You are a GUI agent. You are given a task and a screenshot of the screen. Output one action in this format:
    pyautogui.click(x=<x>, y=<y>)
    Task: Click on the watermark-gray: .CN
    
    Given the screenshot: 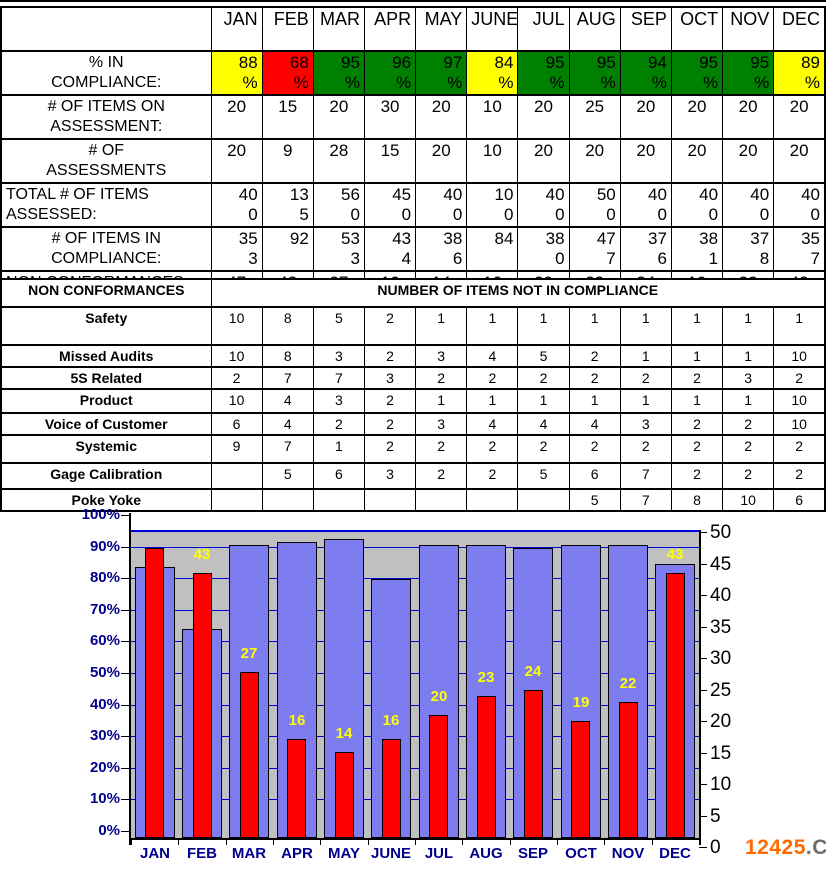 What is the action you would take?
    pyautogui.click(x=815, y=847)
    